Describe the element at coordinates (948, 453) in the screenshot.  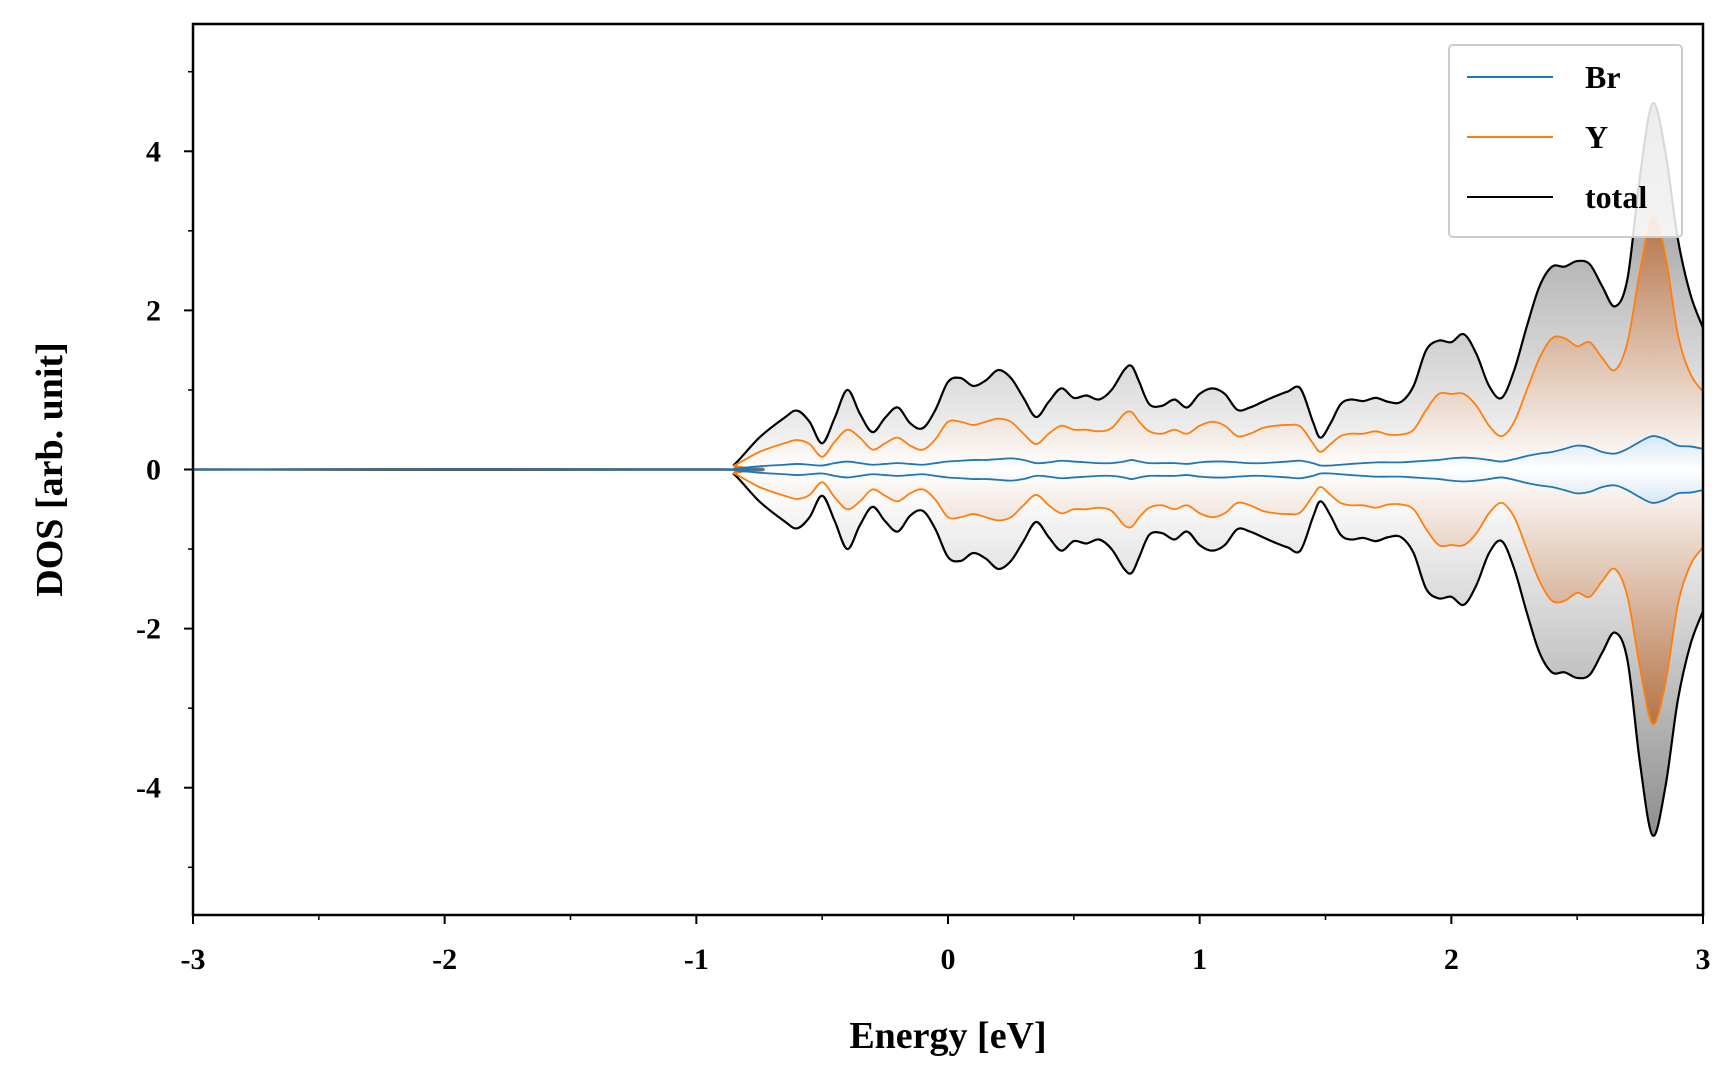
I see `line-br-up` at that location.